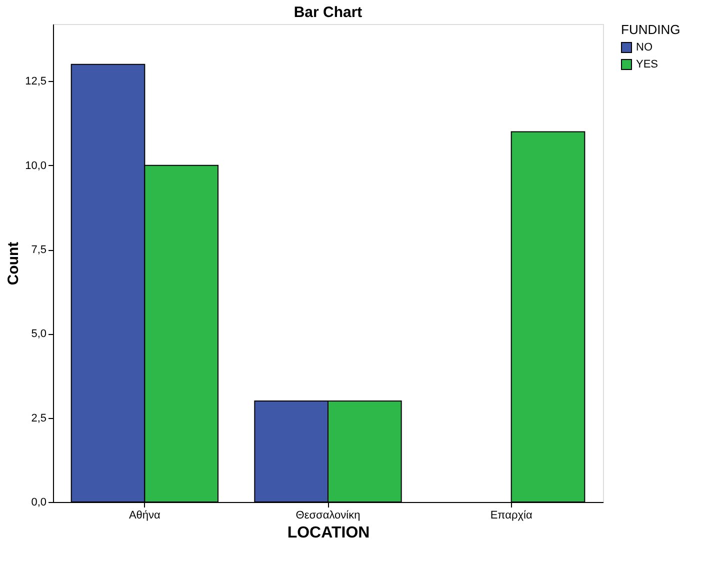  I want to click on y-tick-label: 0,0, so click(38, 502).